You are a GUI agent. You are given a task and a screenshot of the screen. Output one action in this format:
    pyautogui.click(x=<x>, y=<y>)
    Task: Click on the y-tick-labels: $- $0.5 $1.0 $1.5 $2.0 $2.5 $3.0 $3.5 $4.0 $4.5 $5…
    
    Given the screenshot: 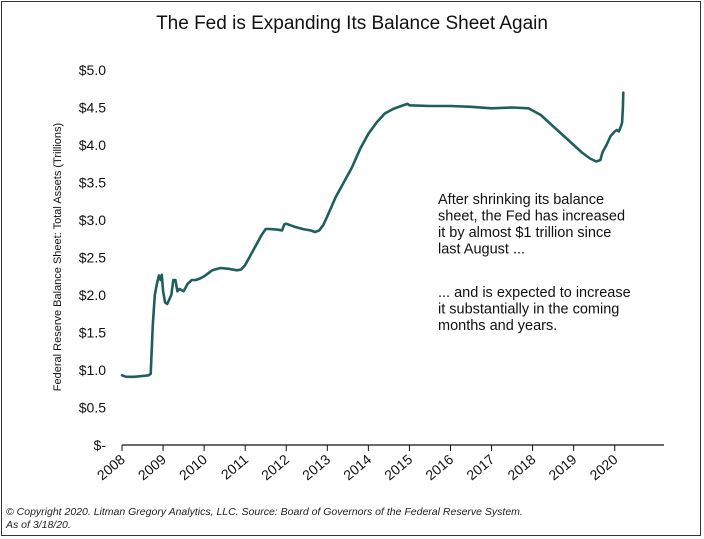 What is the action you would take?
    pyautogui.click(x=93, y=257)
    